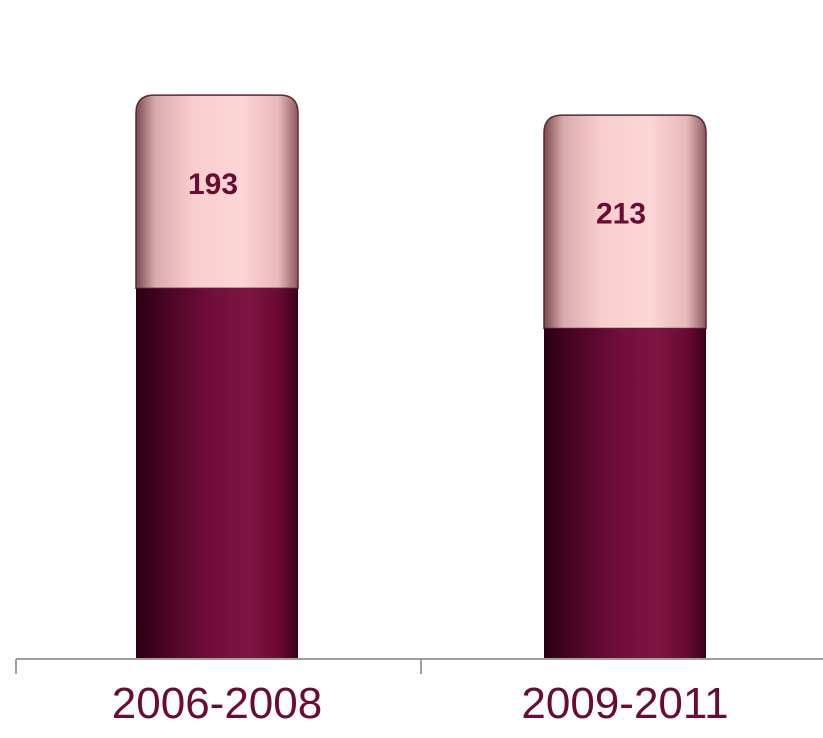 Image resolution: width=823 pixels, height=738 pixels. I want to click on data-label: 213, so click(621, 213).